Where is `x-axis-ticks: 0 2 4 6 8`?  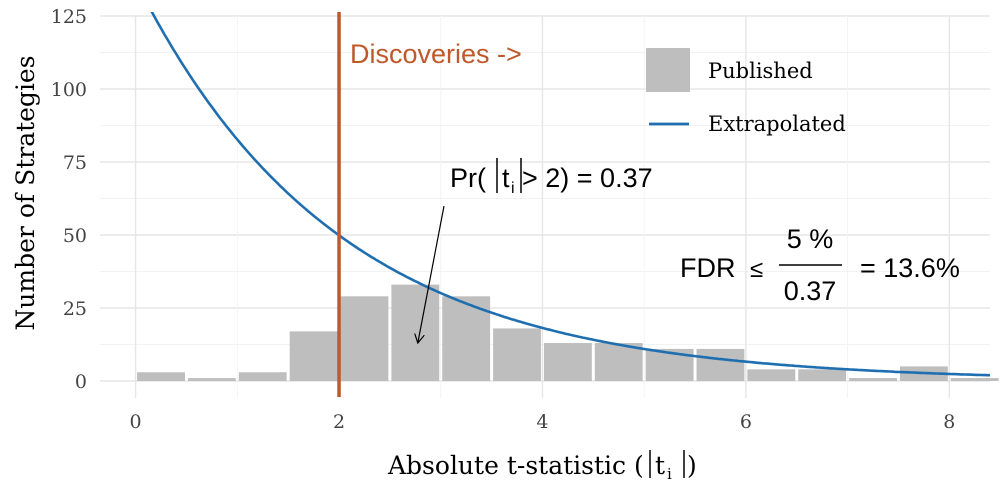
x-axis-ticks: 0 2 4 6 8 is located at coordinates (543, 422).